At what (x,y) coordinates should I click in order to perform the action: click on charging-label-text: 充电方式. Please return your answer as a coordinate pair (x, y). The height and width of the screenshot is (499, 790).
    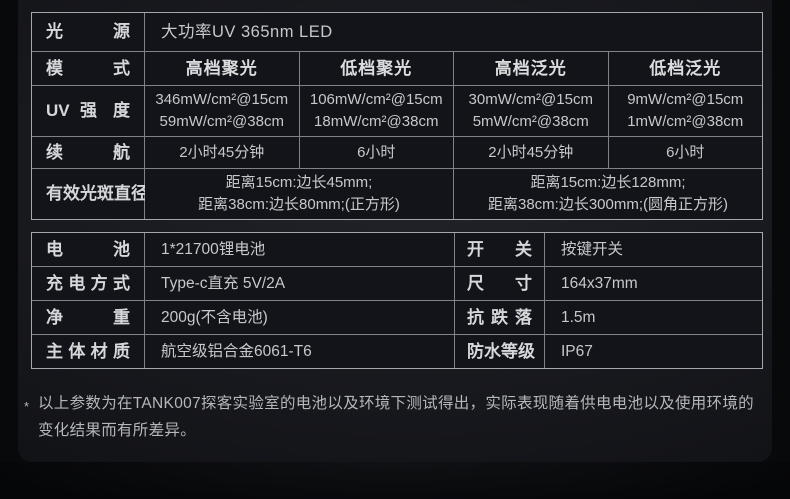
    Looking at the image, I should click on (88, 283).